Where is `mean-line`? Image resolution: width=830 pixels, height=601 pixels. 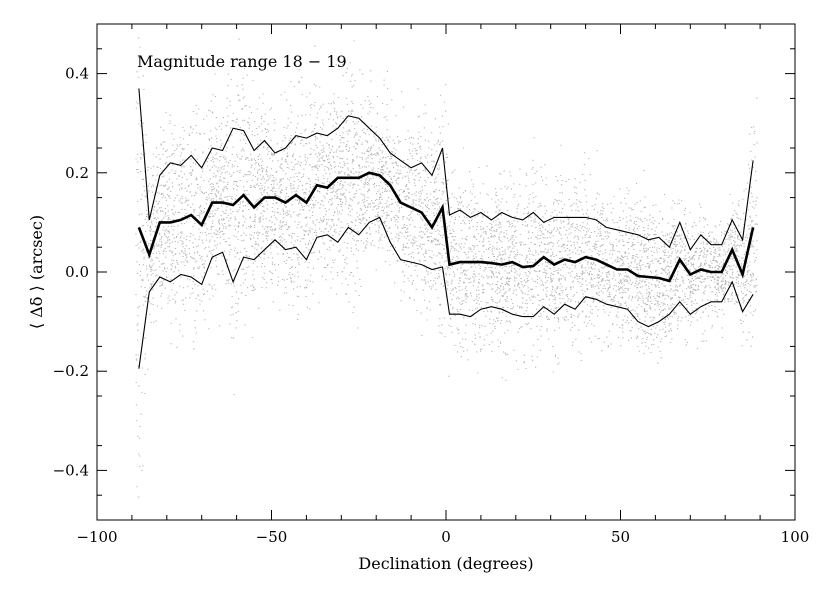 mean-line is located at coordinates (446, 227).